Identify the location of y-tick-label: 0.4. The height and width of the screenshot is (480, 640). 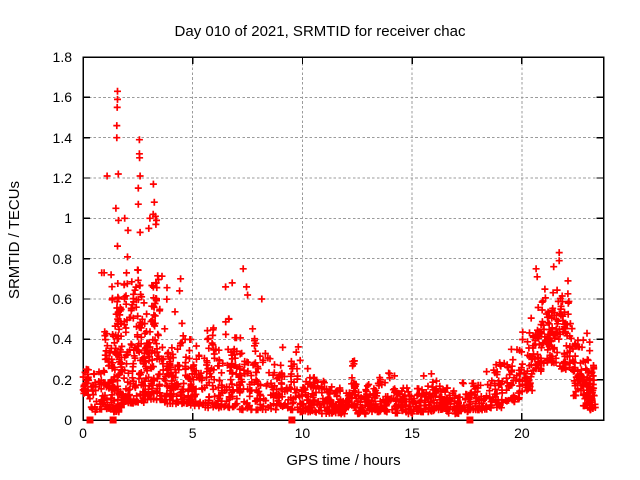
(62, 339).